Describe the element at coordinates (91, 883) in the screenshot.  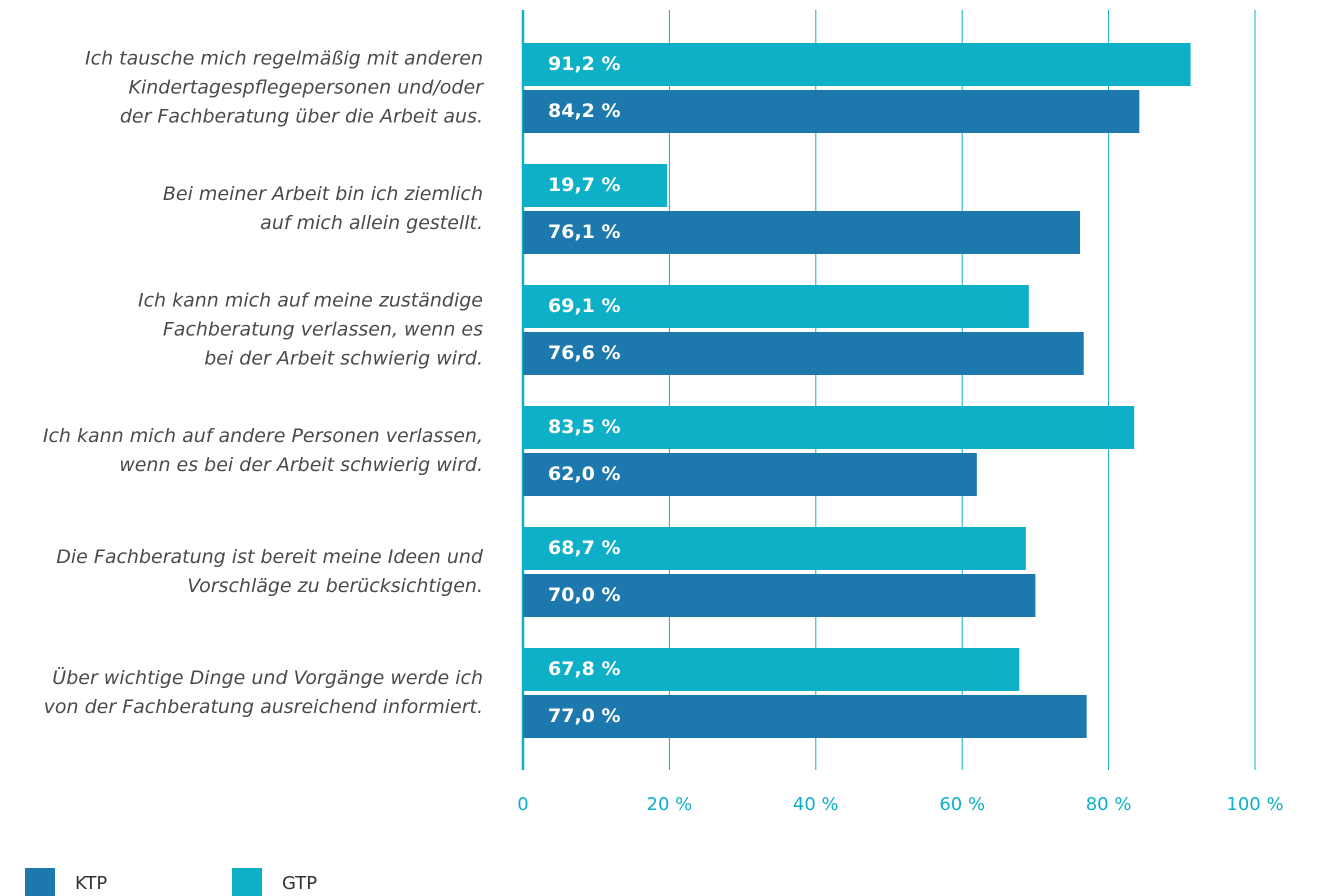
I see `legend-label: KTP` at that location.